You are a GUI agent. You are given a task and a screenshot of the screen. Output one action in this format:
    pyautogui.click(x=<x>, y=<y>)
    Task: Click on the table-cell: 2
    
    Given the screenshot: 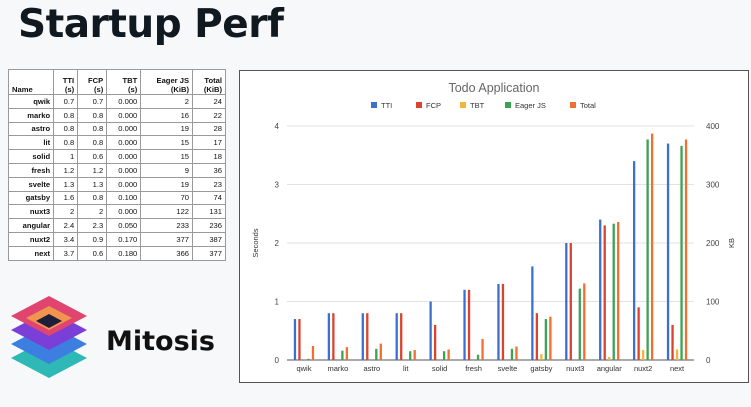 What is the action you would take?
    pyautogui.click(x=92, y=212)
    